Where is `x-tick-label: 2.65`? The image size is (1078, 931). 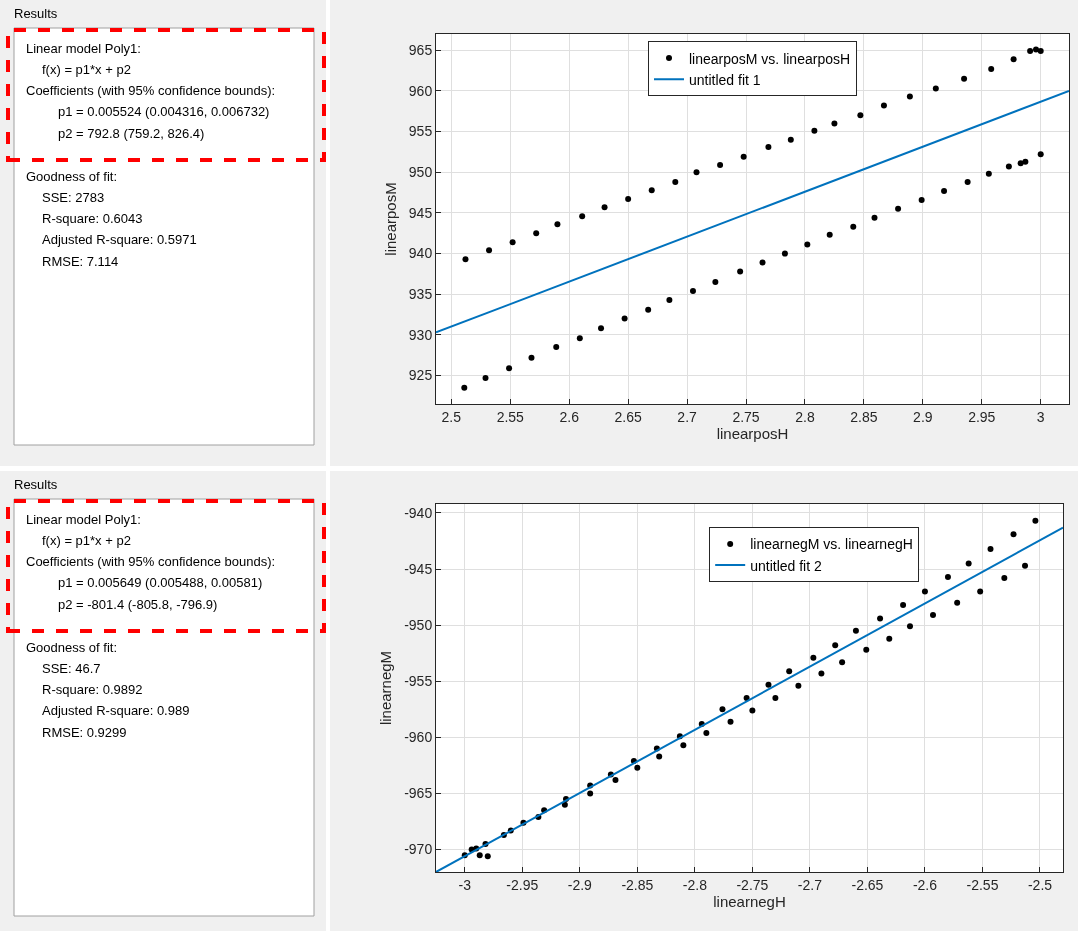
x-tick-label: 2.65 is located at coordinates (628, 416).